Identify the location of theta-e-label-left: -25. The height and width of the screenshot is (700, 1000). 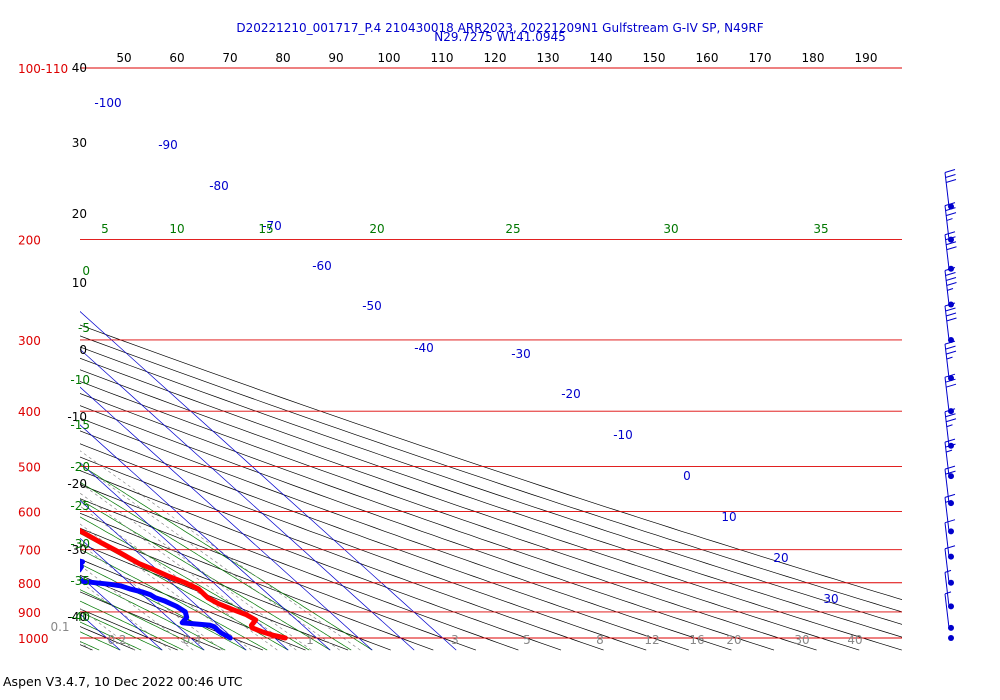
(80, 506).